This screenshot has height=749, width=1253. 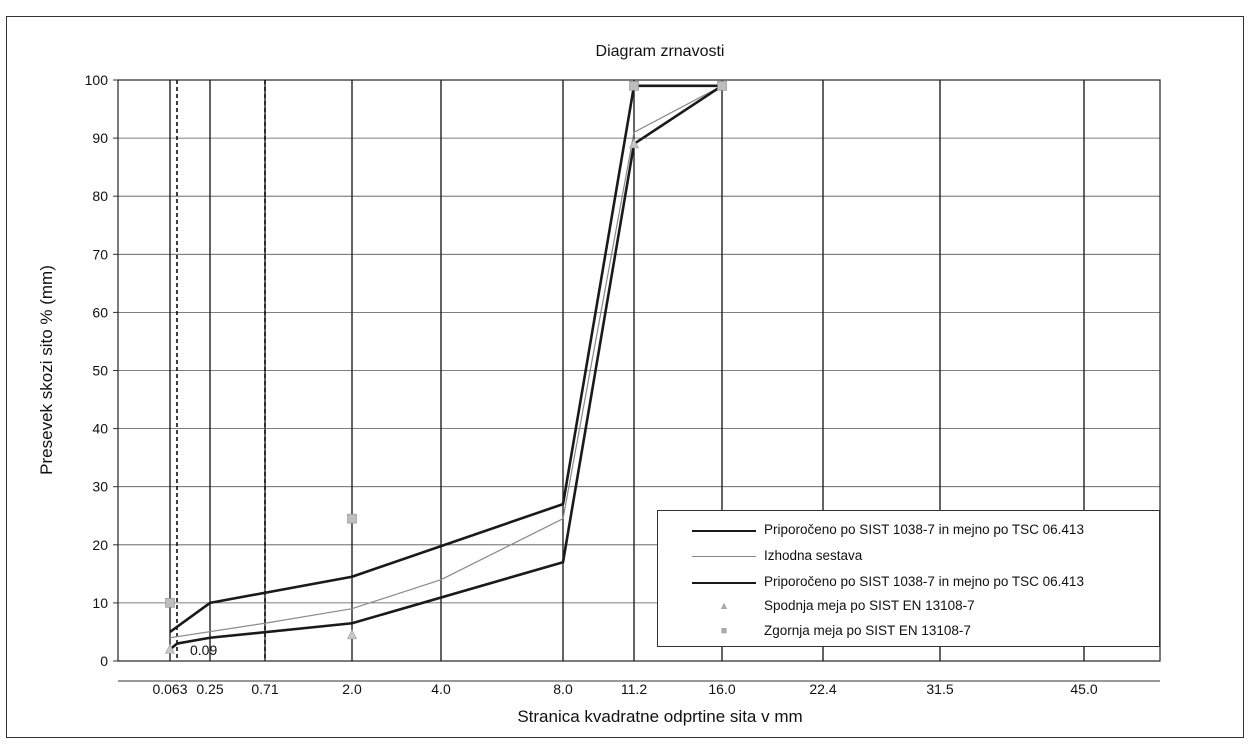 What do you see at coordinates (104, 661) in the screenshot?
I see `y-tick-label: 0` at bounding box center [104, 661].